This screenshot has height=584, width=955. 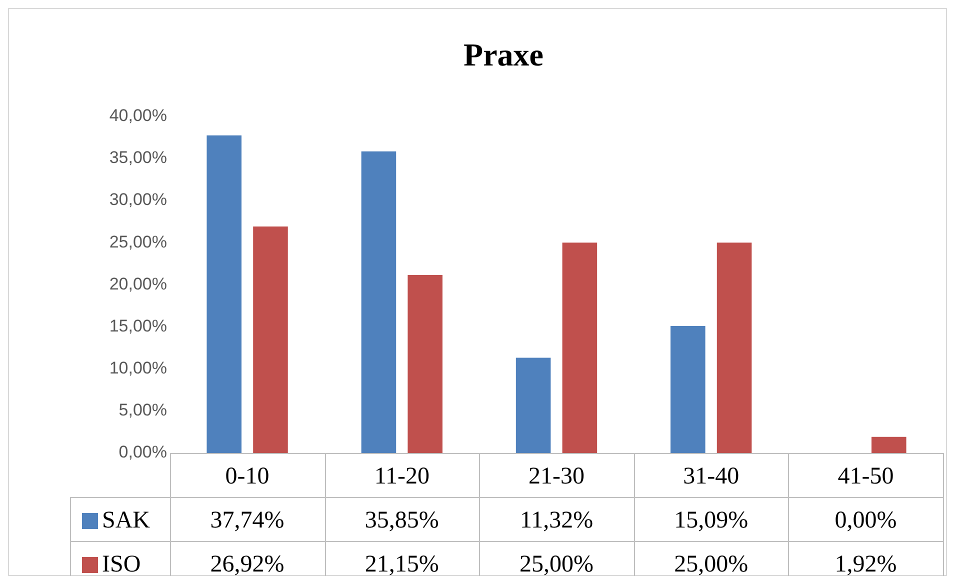 What do you see at coordinates (401, 564) in the screenshot?
I see `data-label: 21,15%` at bounding box center [401, 564].